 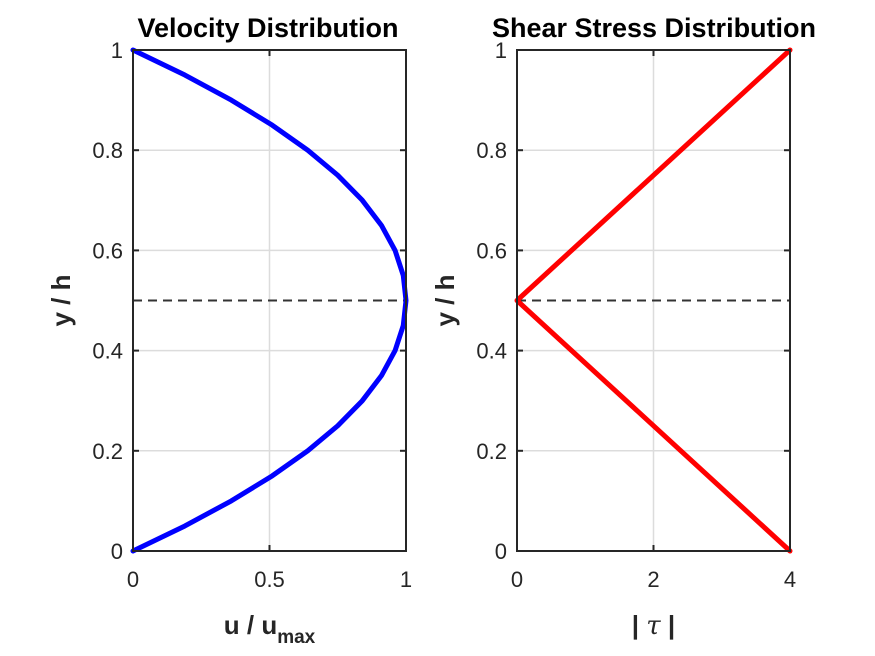 I want to click on shear-ylabel: y / h, so click(x=445, y=300).